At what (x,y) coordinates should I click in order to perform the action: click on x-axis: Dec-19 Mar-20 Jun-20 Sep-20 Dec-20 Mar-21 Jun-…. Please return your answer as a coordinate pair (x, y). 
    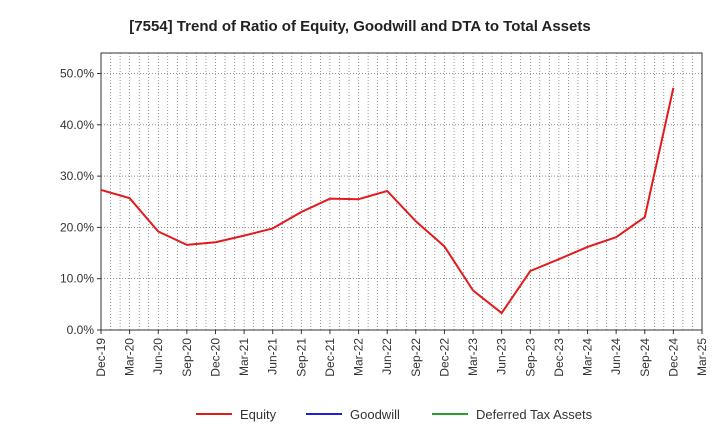
    Looking at the image, I should click on (401, 353).